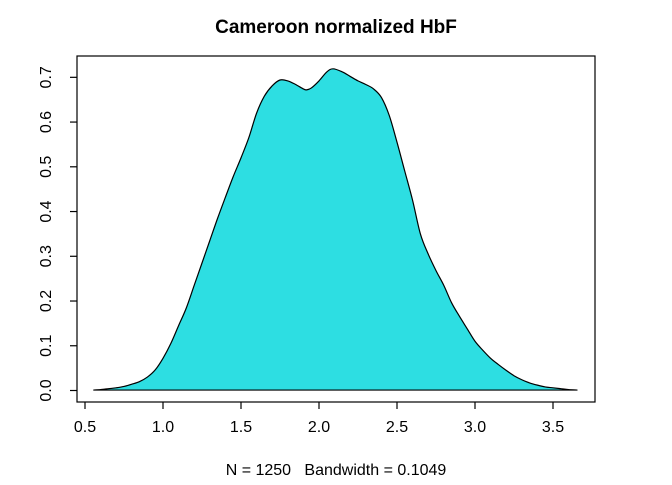 The width and height of the screenshot is (672, 485). What do you see at coordinates (46, 256) in the screenshot?
I see `y-tick-label: 0.3` at bounding box center [46, 256].